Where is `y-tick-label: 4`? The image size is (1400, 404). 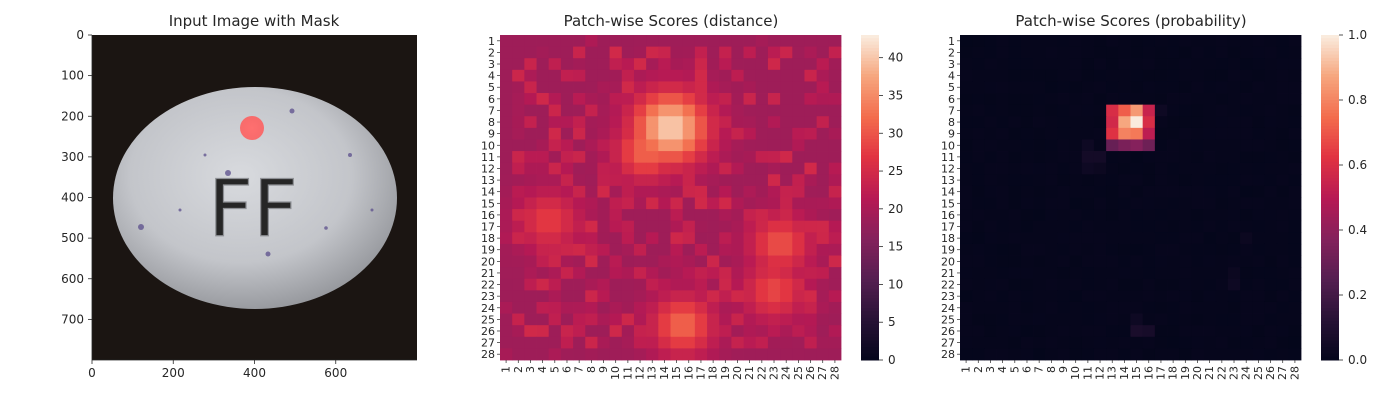
y-tick-label: 4 is located at coordinates (951, 76).